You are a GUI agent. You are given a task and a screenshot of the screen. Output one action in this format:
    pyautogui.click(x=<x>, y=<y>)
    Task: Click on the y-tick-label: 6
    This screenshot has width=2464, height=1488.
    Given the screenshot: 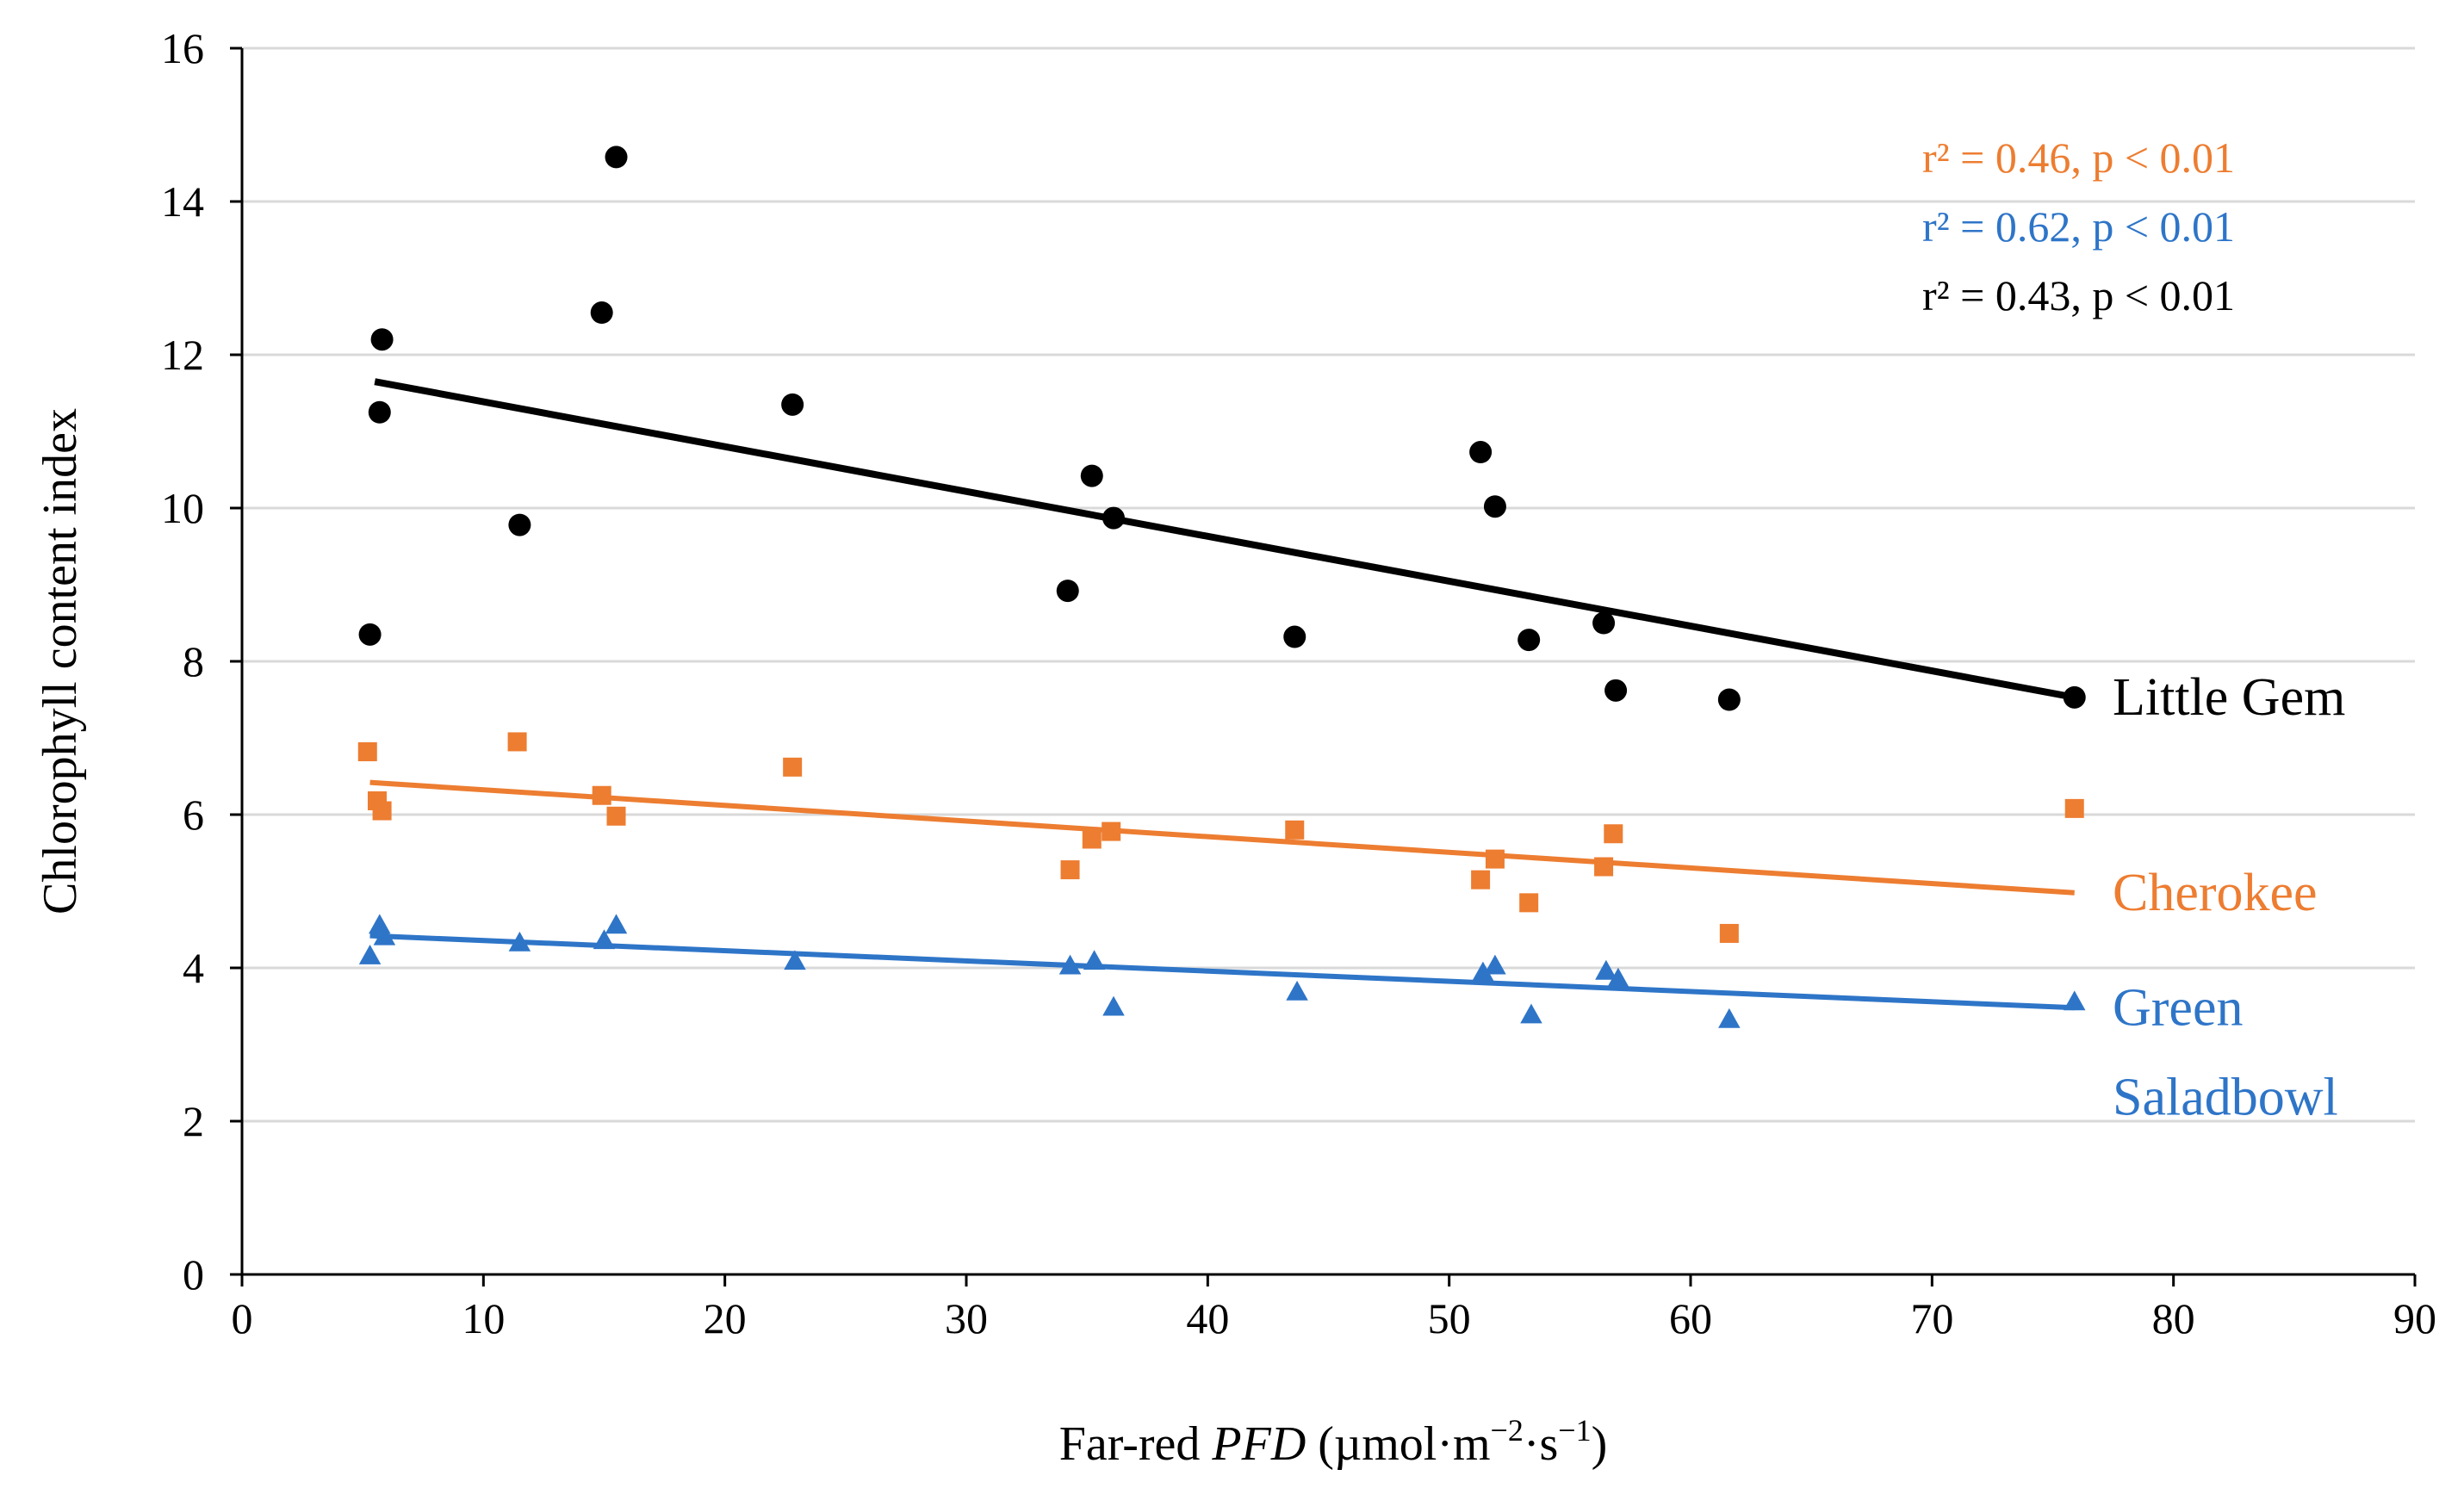 What is the action you would take?
    pyautogui.click(x=193, y=815)
    